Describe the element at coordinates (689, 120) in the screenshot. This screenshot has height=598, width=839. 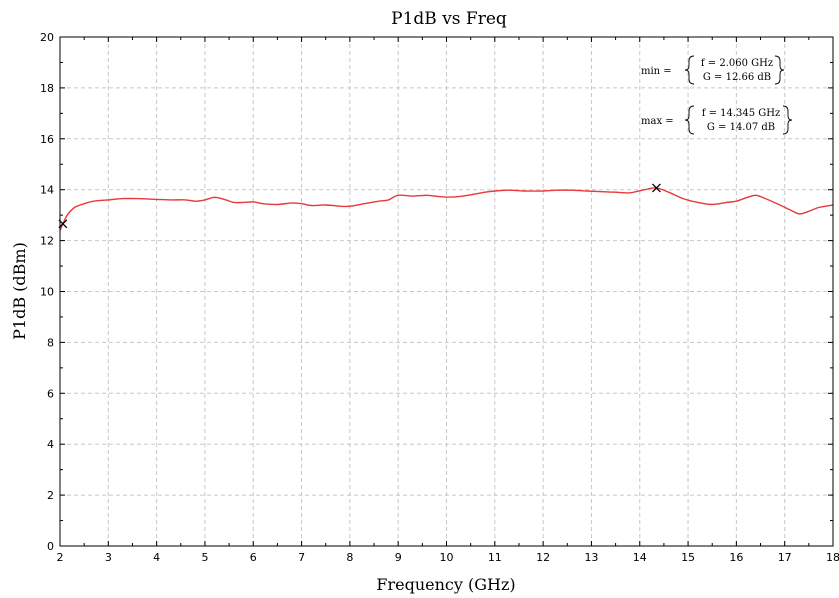
I see `max-left-brace` at that location.